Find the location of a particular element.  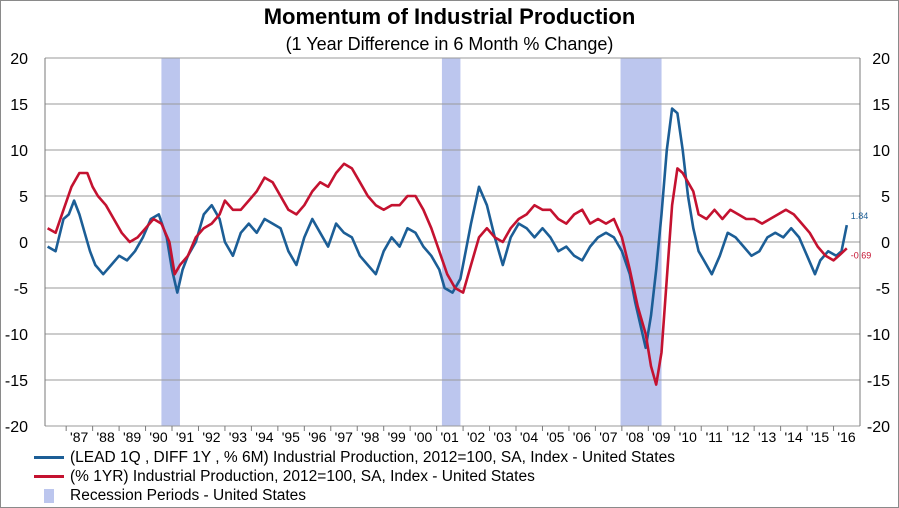

y-tick-right: -20 is located at coordinates (878, 427).